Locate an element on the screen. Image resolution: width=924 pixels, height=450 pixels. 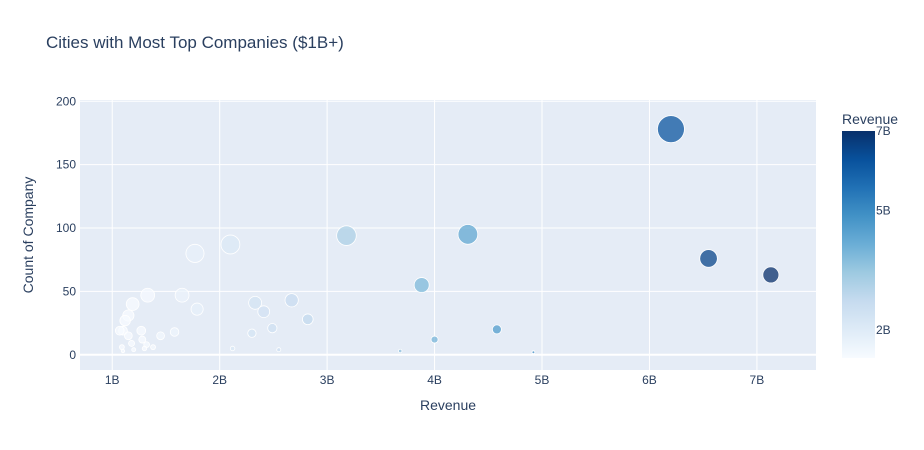
x-axis-title: Revenue is located at coordinates (448, 405).